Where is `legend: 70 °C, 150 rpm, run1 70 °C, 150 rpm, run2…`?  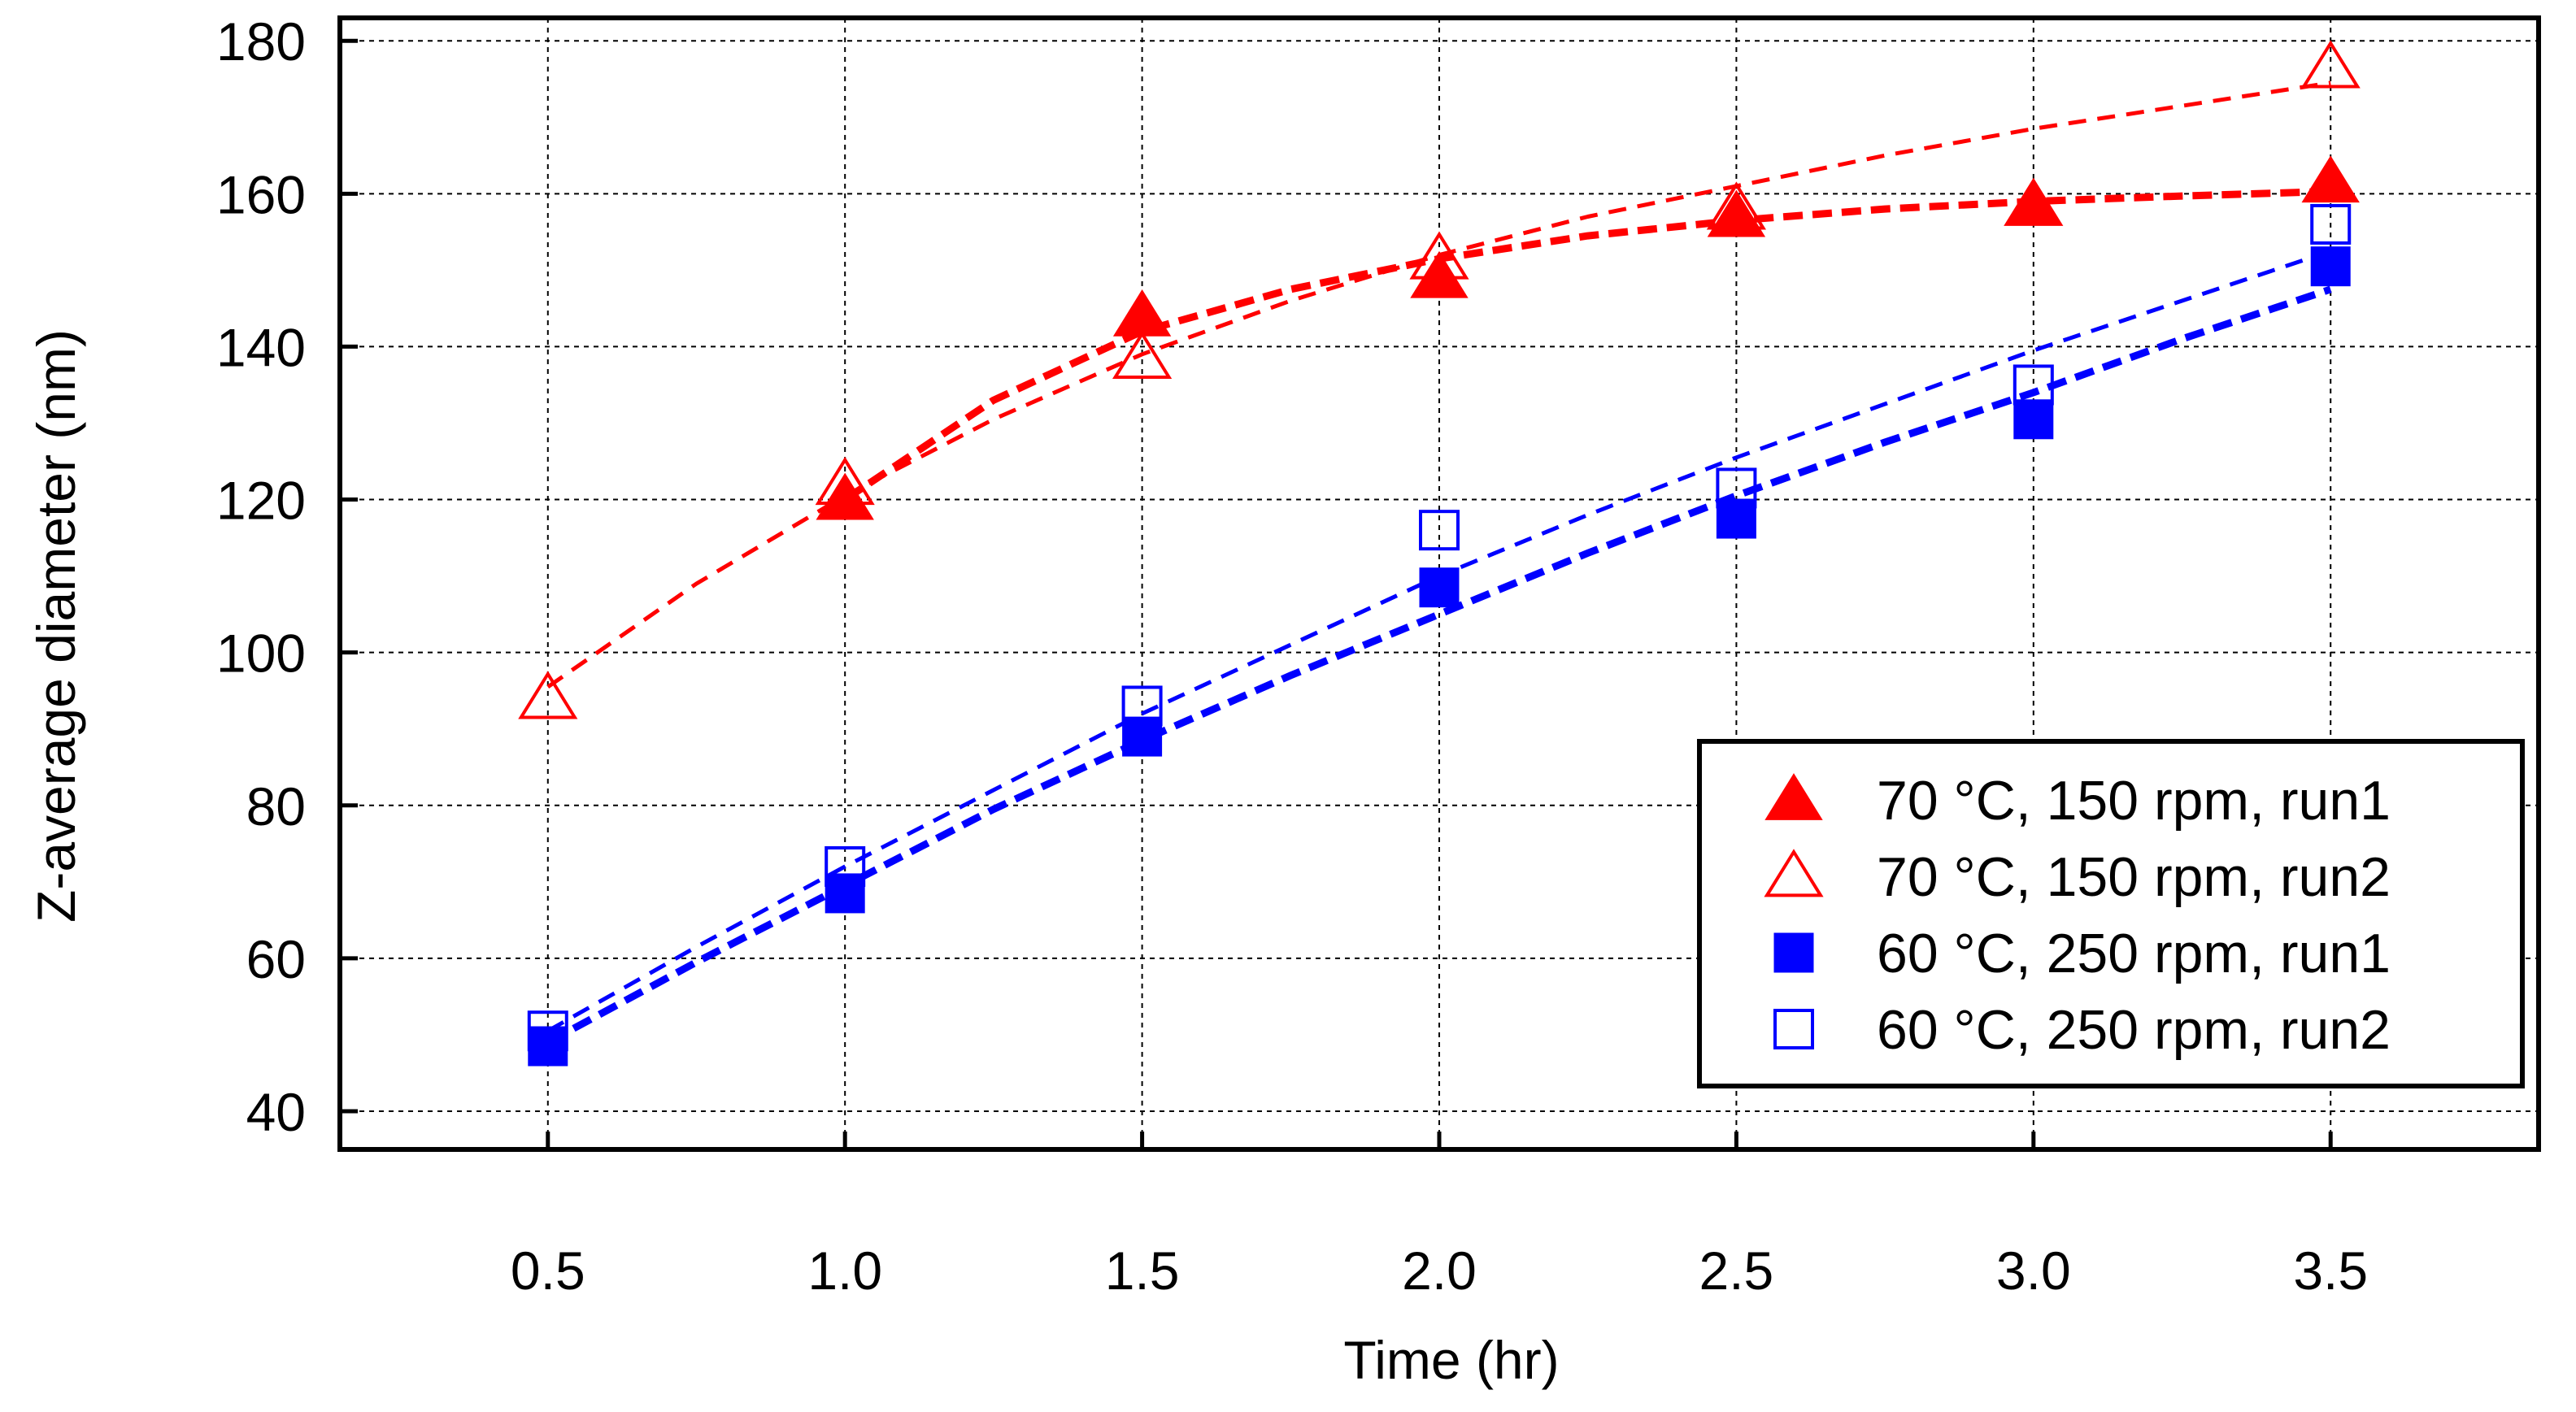
legend: 70 °C, 150 rpm, run1 70 °C, 150 rpm, run2… is located at coordinates (2111, 913).